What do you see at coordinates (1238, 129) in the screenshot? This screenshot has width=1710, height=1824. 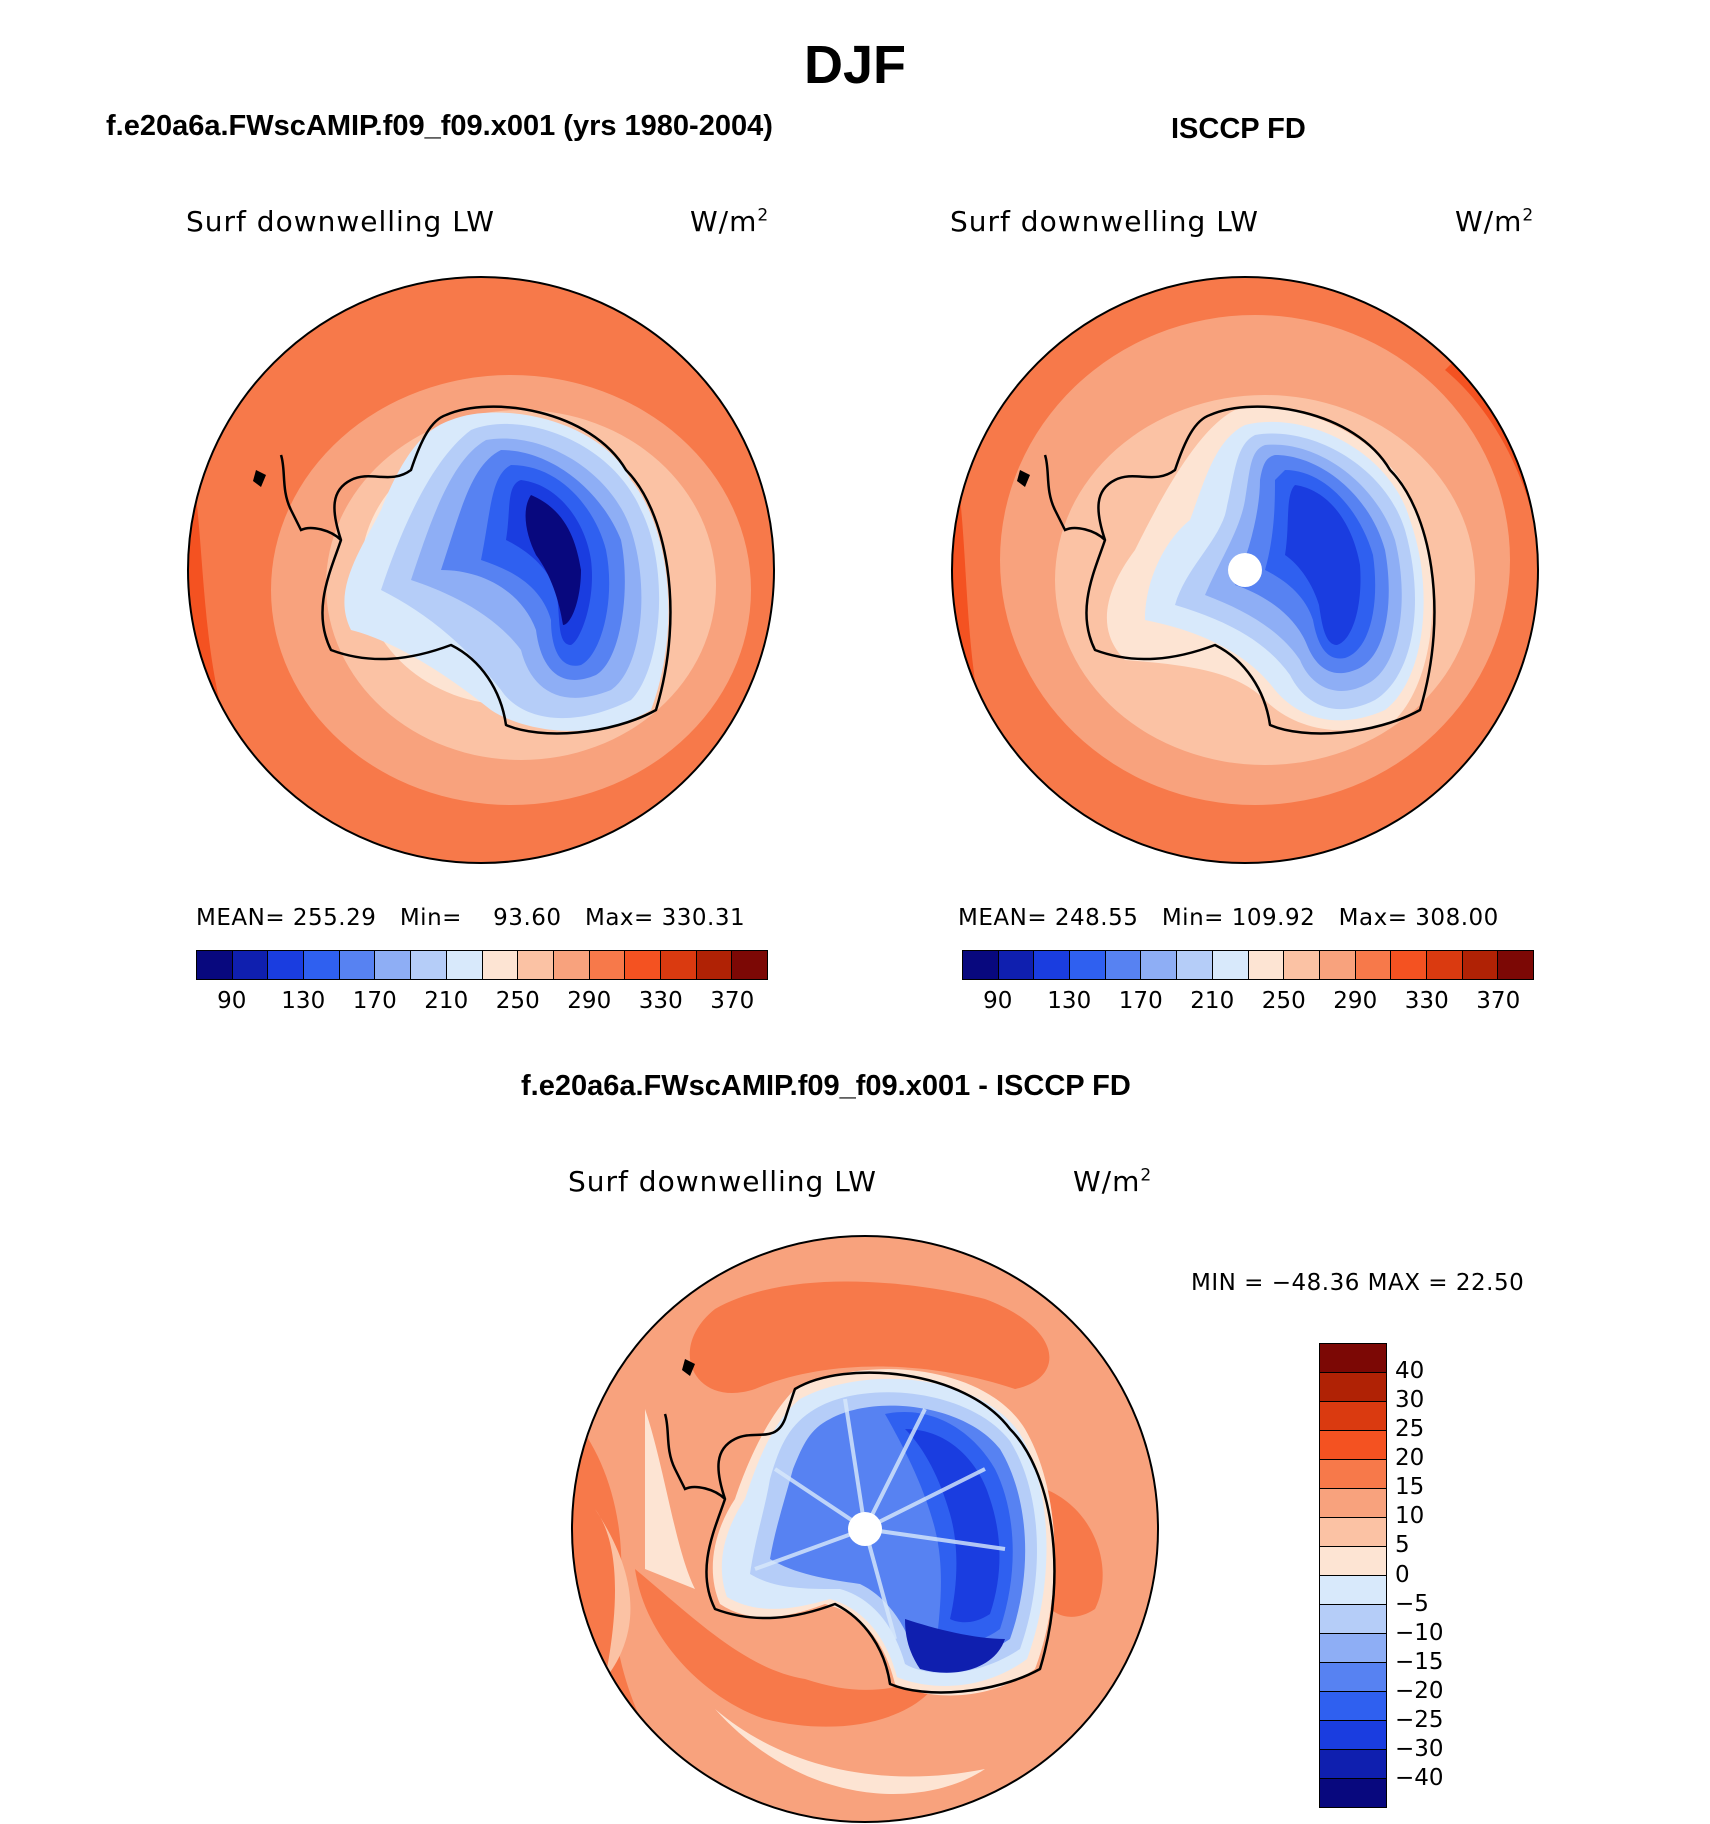 I see `panel-title-obs: ISCCP FD` at bounding box center [1238, 129].